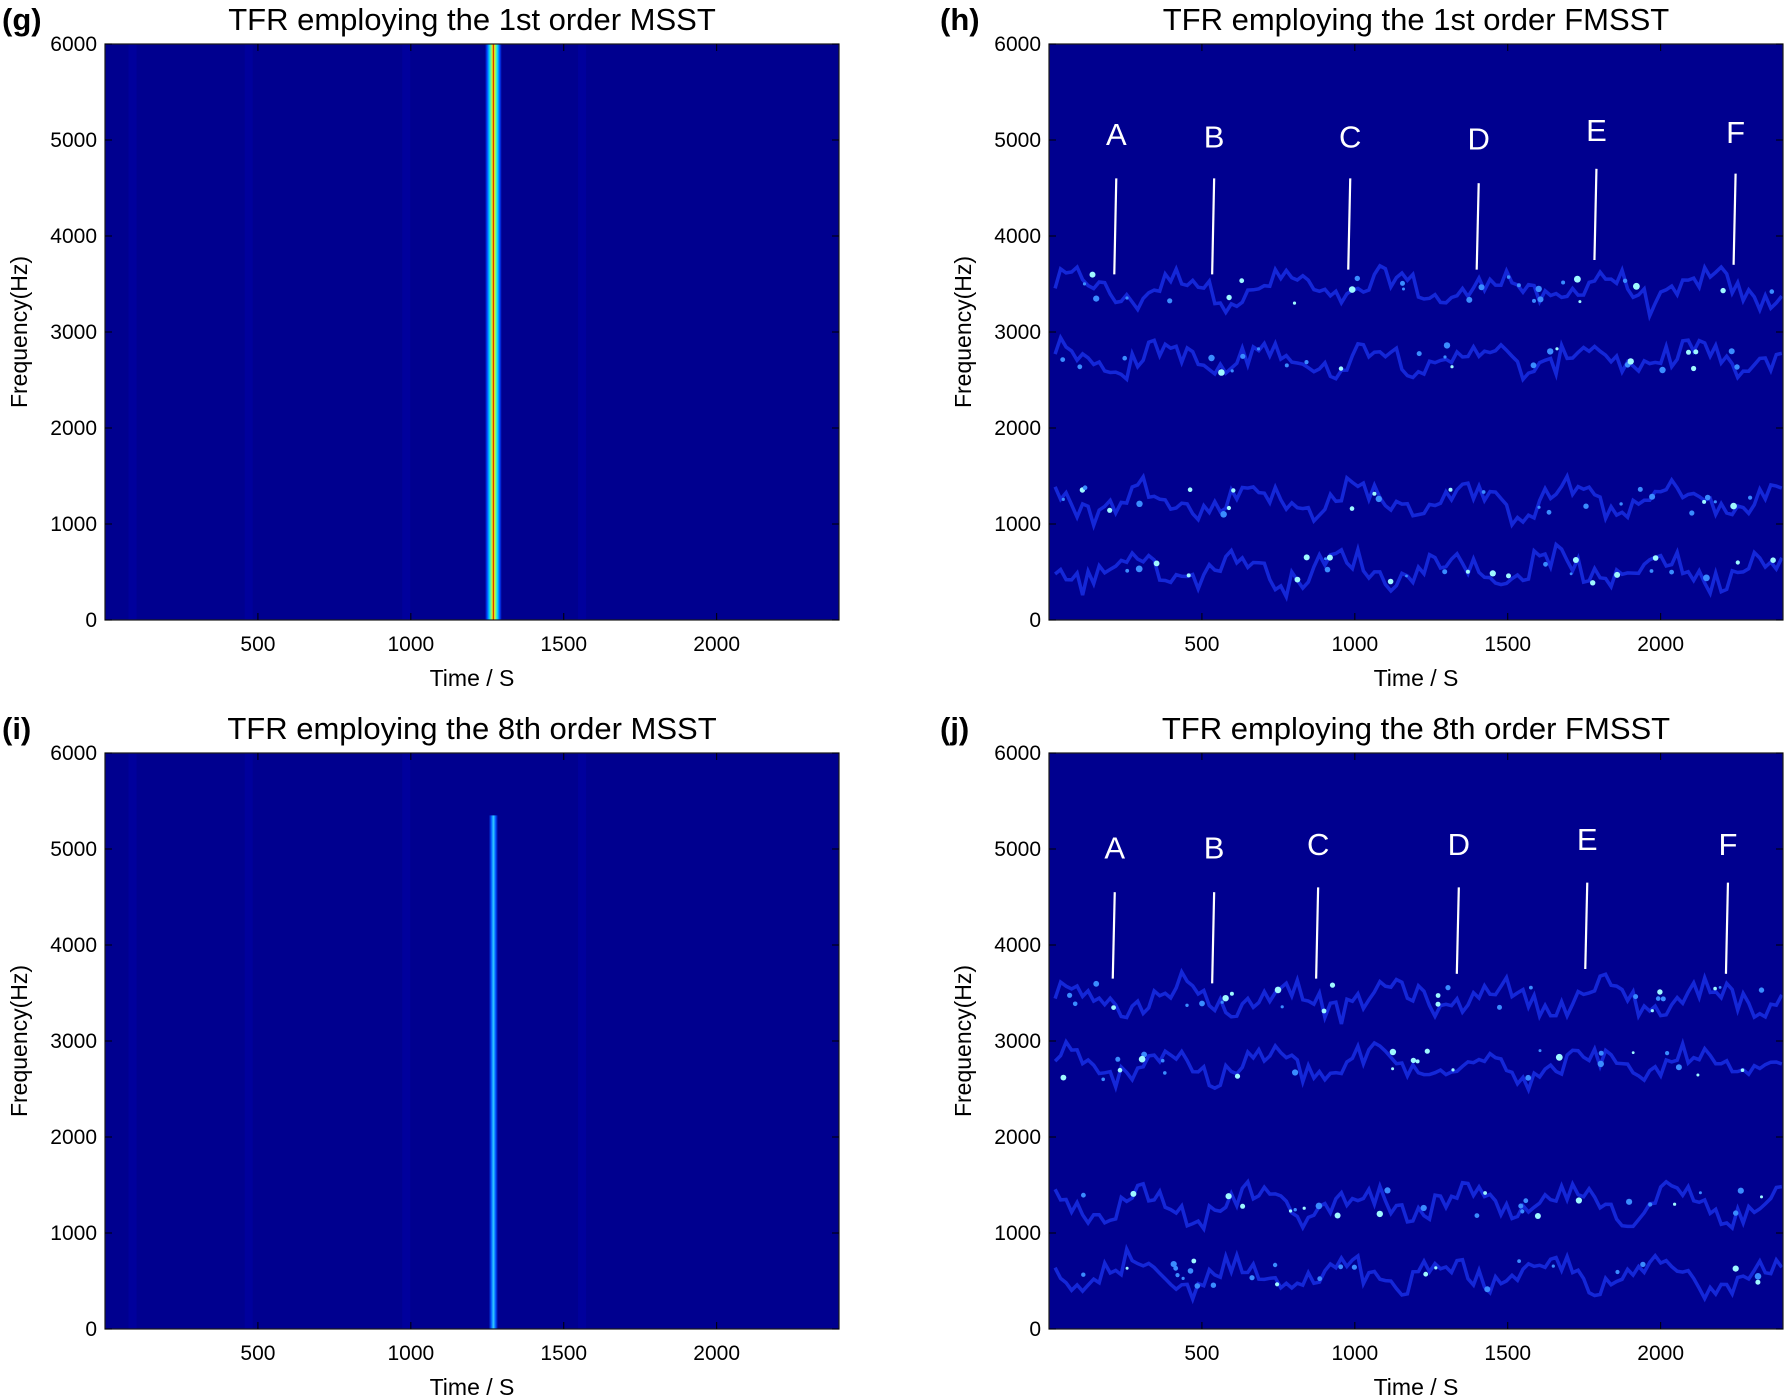 This screenshot has width=1784, height=1397. What do you see at coordinates (1017, 753) in the screenshot?
I see `y-tick-label: 6000` at bounding box center [1017, 753].